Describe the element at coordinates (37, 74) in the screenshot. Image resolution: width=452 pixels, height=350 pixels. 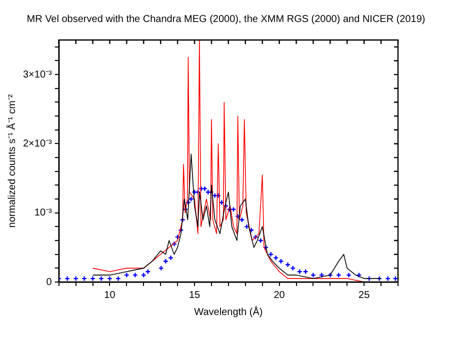
I see `y-tick-label: 3×10⁻³` at that location.